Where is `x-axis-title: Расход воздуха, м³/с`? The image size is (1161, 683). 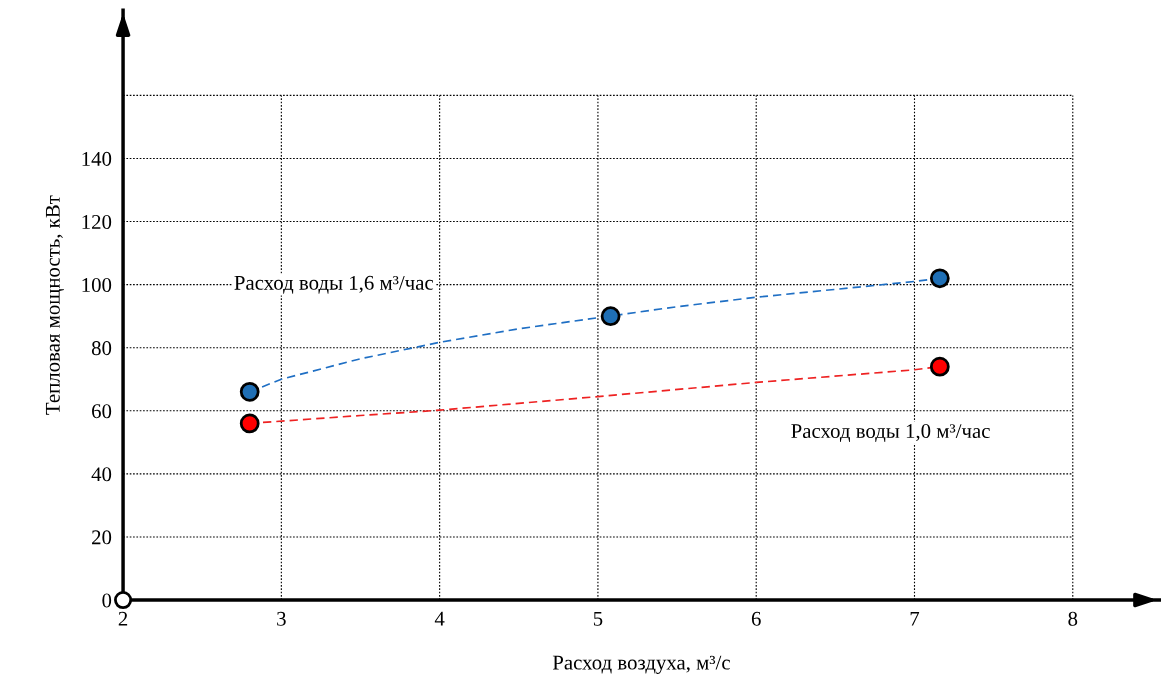 x-axis-title: Расход воздуха, м³/с is located at coordinates (641, 664).